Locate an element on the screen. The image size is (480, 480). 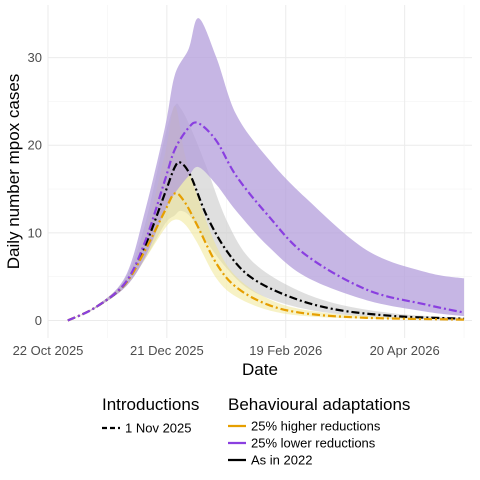
x-axis-title: Date is located at coordinates (260, 369).